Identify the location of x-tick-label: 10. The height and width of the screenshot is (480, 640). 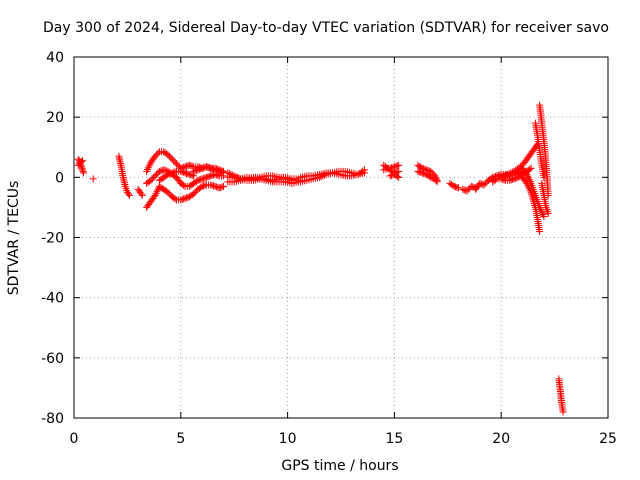
(288, 439).